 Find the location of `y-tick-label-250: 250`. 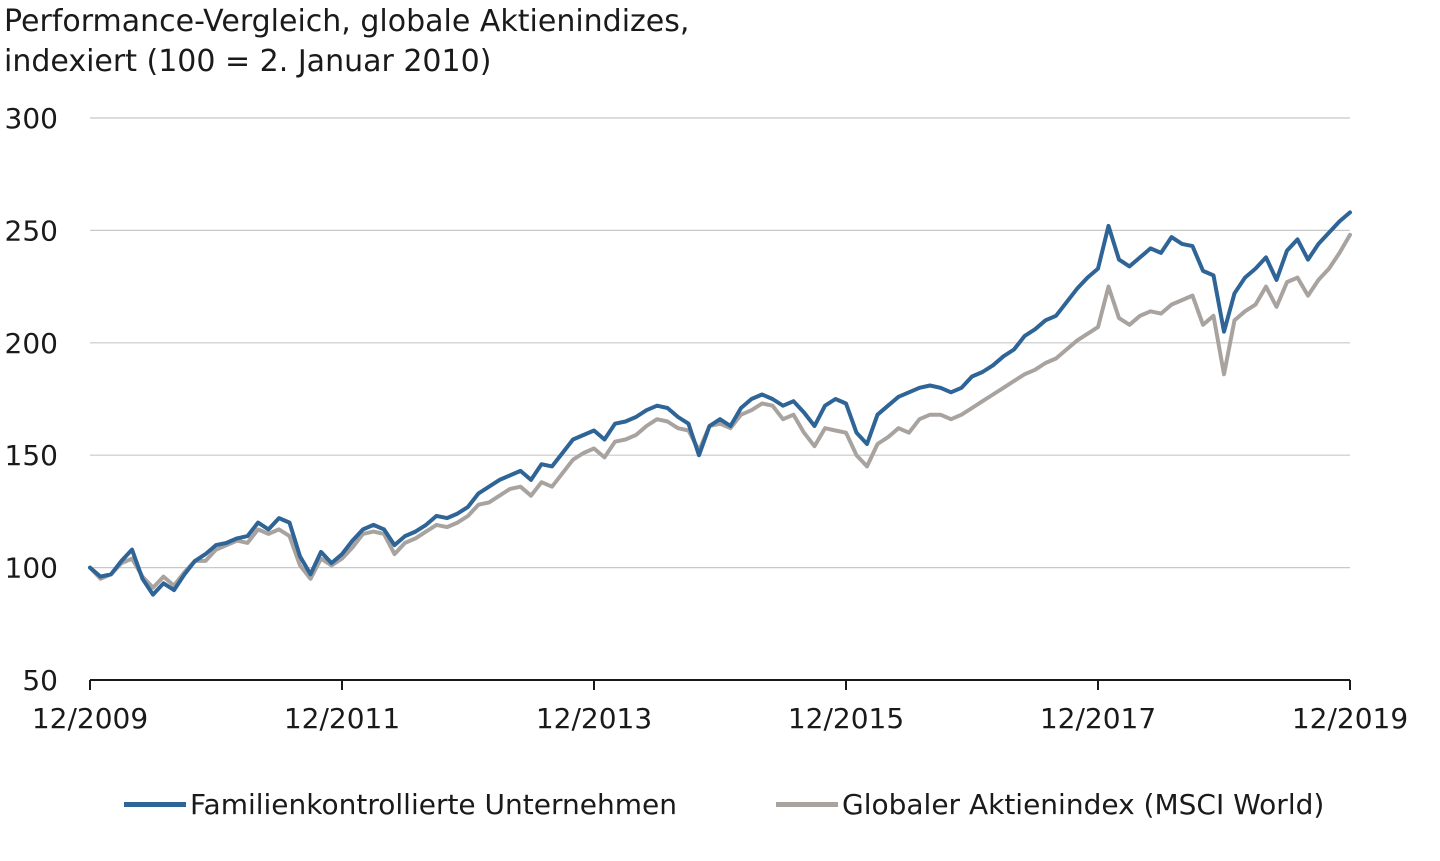

y-tick-label-250: 250 is located at coordinates (31, 230).